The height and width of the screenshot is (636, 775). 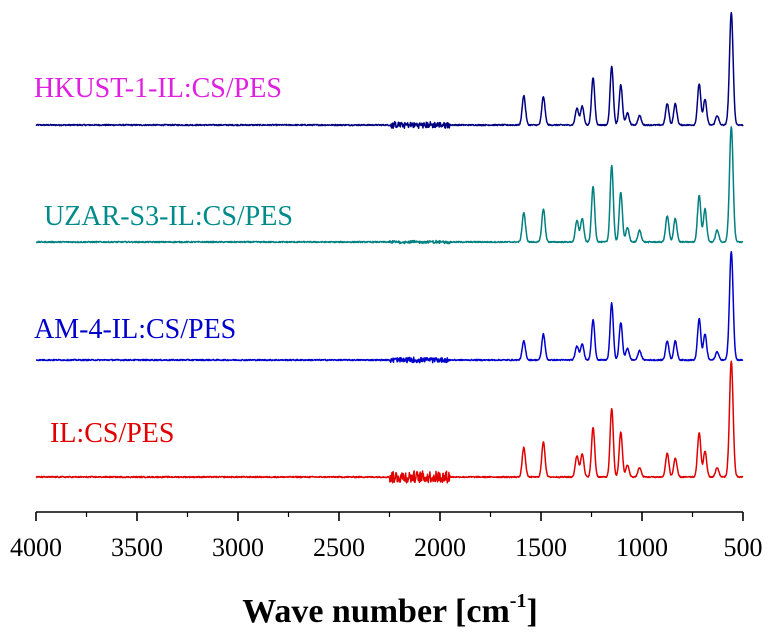 What do you see at coordinates (36, 547) in the screenshot?
I see `x-tick-label-4000: 4000` at bounding box center [36, 547].